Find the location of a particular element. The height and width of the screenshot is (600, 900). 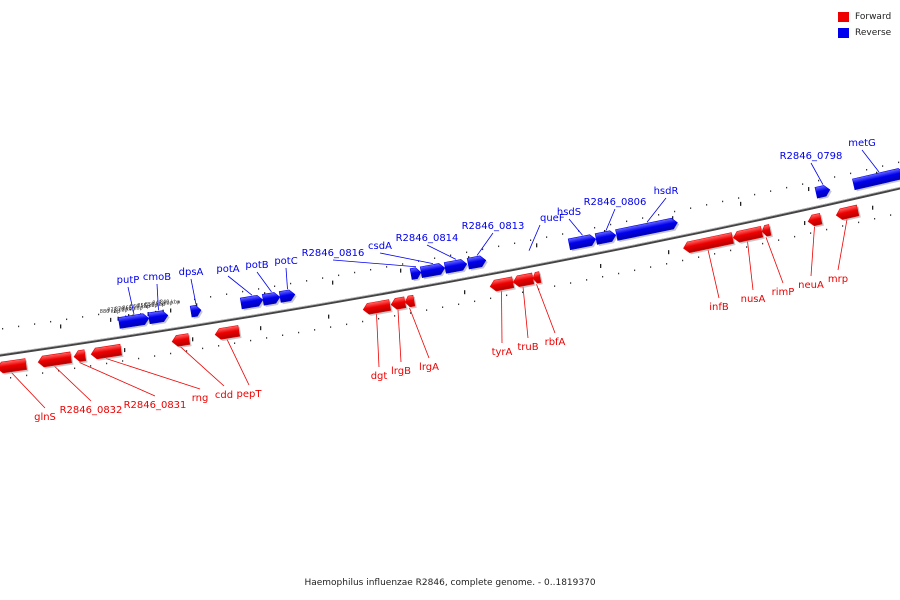

legend: Forward Reverse is located at coordinates (864, 25).